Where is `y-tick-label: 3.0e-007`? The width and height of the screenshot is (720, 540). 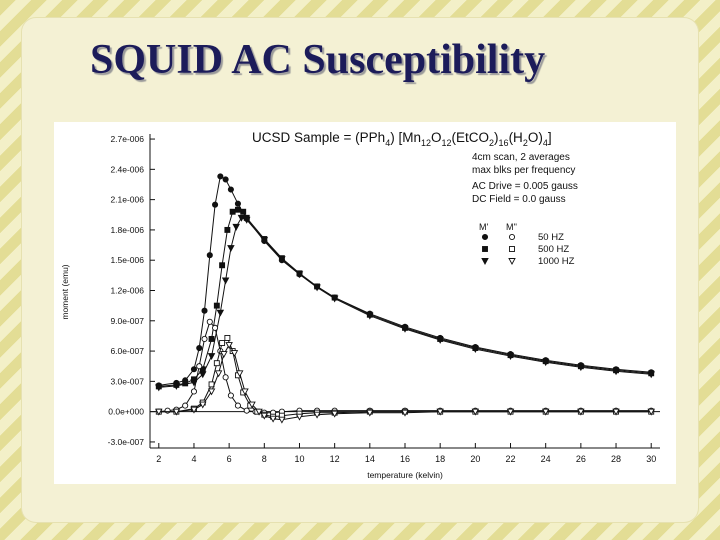 y-tick-label: 3.0e-007 is located at coordinates (127, 381).